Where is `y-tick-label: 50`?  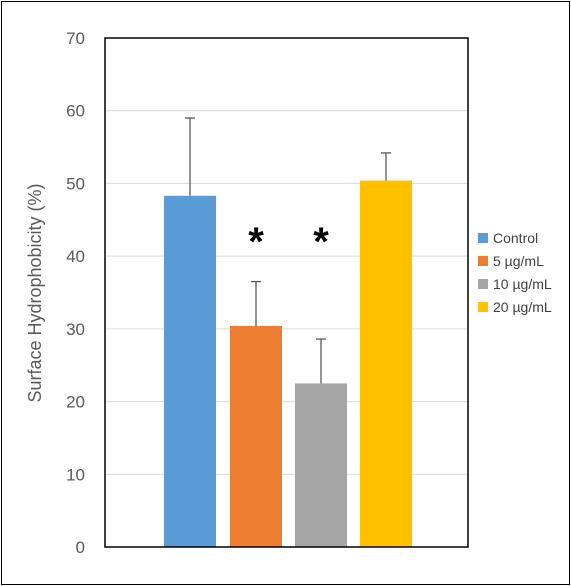 y-tick-label: 50 is located at coordinates (75, 183).